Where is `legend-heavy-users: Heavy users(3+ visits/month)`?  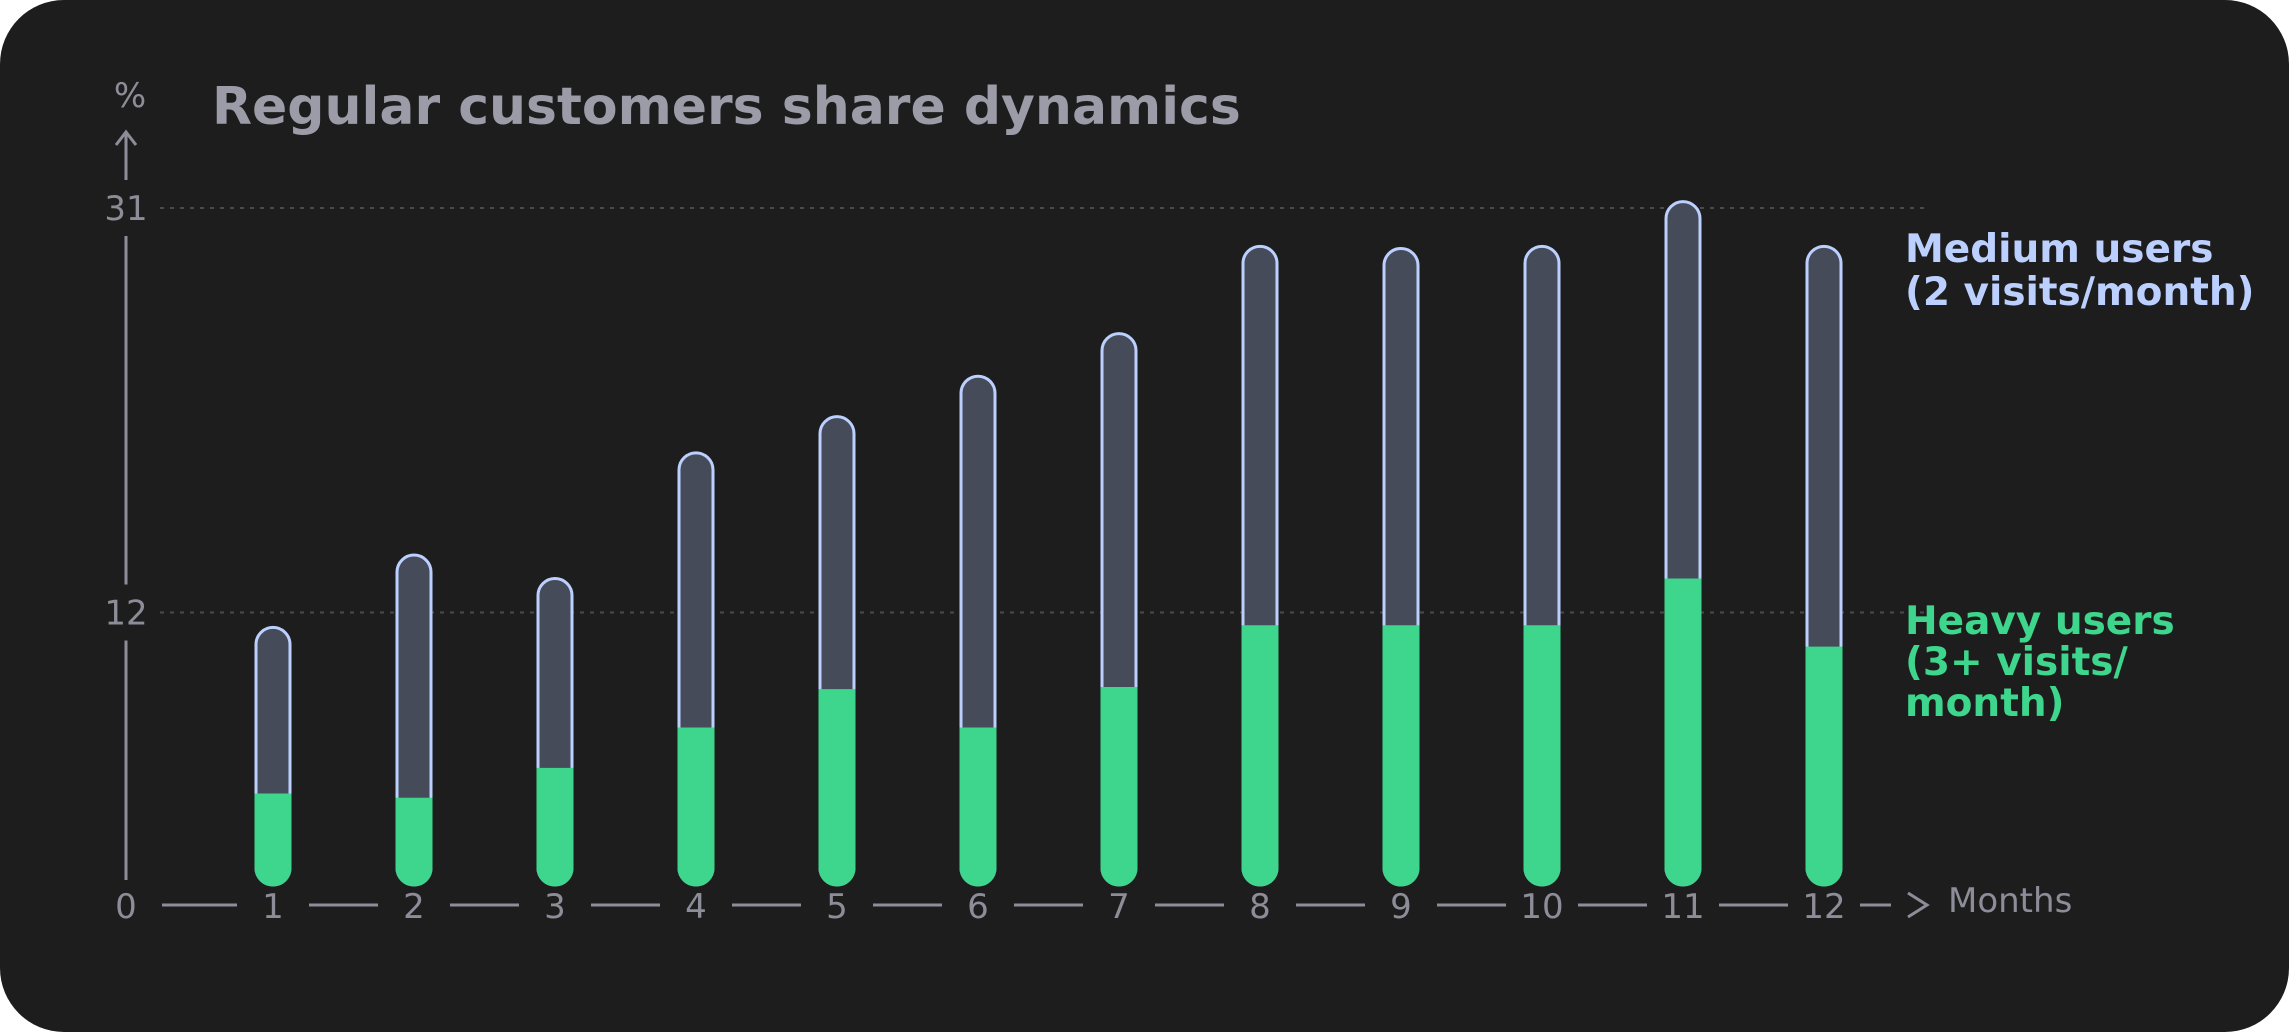
legend-heavy-users: Heavy users(3+ visits/month) is located at coordinates (2040, 662).